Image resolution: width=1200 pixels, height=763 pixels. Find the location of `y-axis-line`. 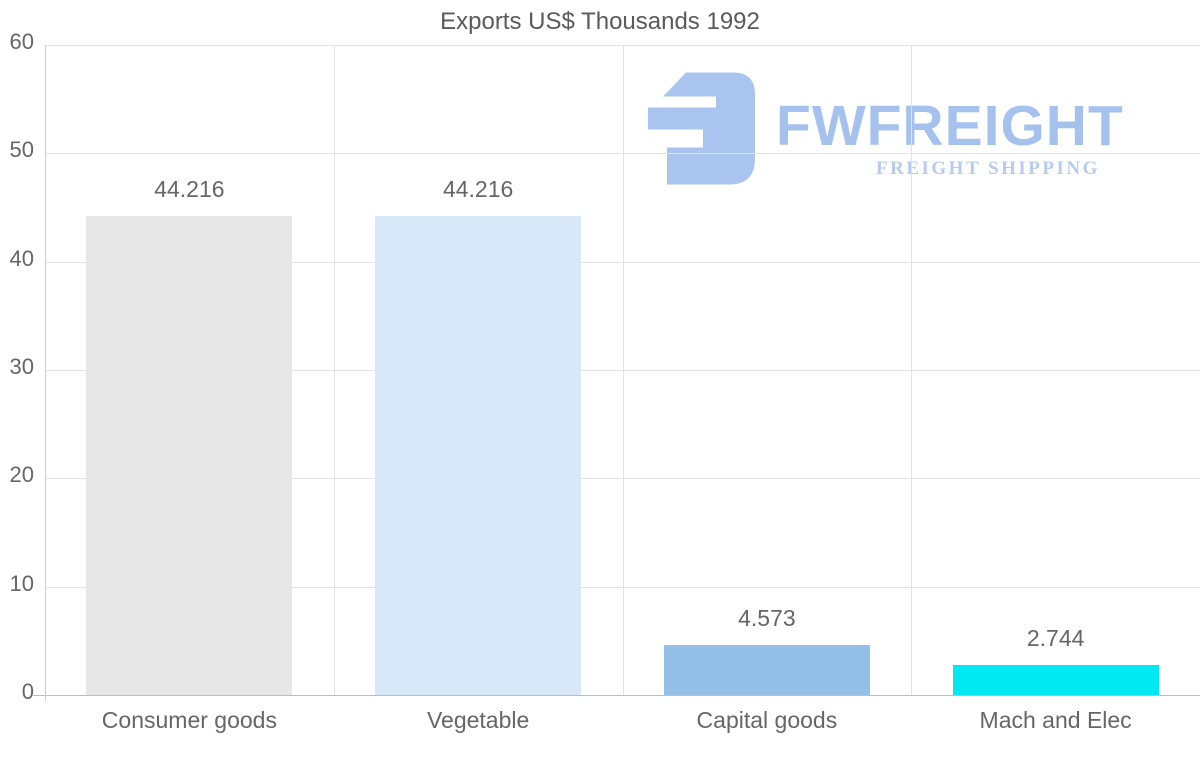

y-axis-line is located at coordinates (45, 373).